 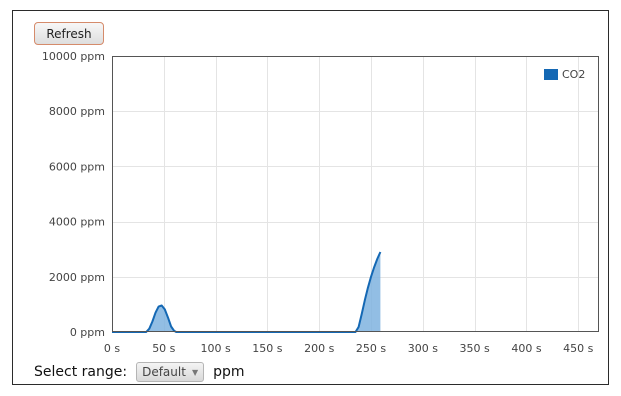 What do you see at coordinates (112, 348) in the screenshot?
I see `x-tick-label: 0 s` at bounding box center [112, 348].